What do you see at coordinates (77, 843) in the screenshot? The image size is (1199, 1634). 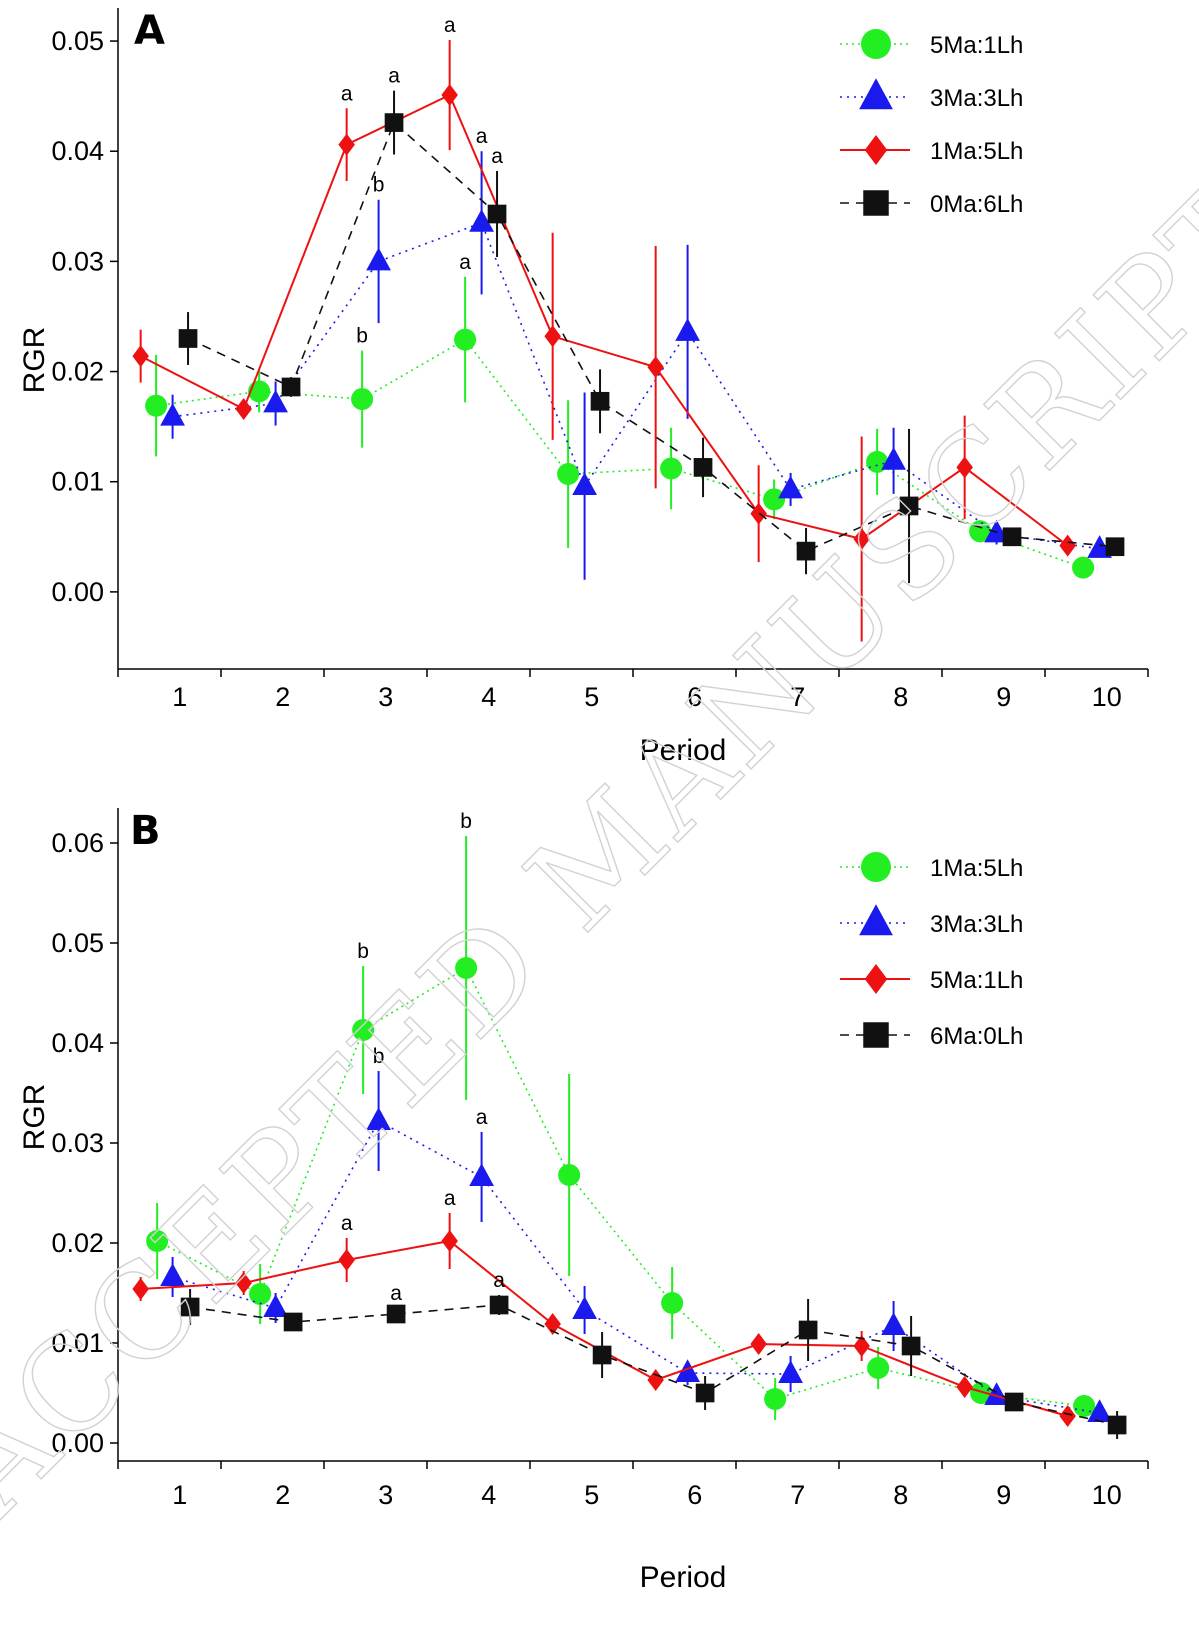 I see `y-tick-label: 0.06` at bounding box center [77, 843].